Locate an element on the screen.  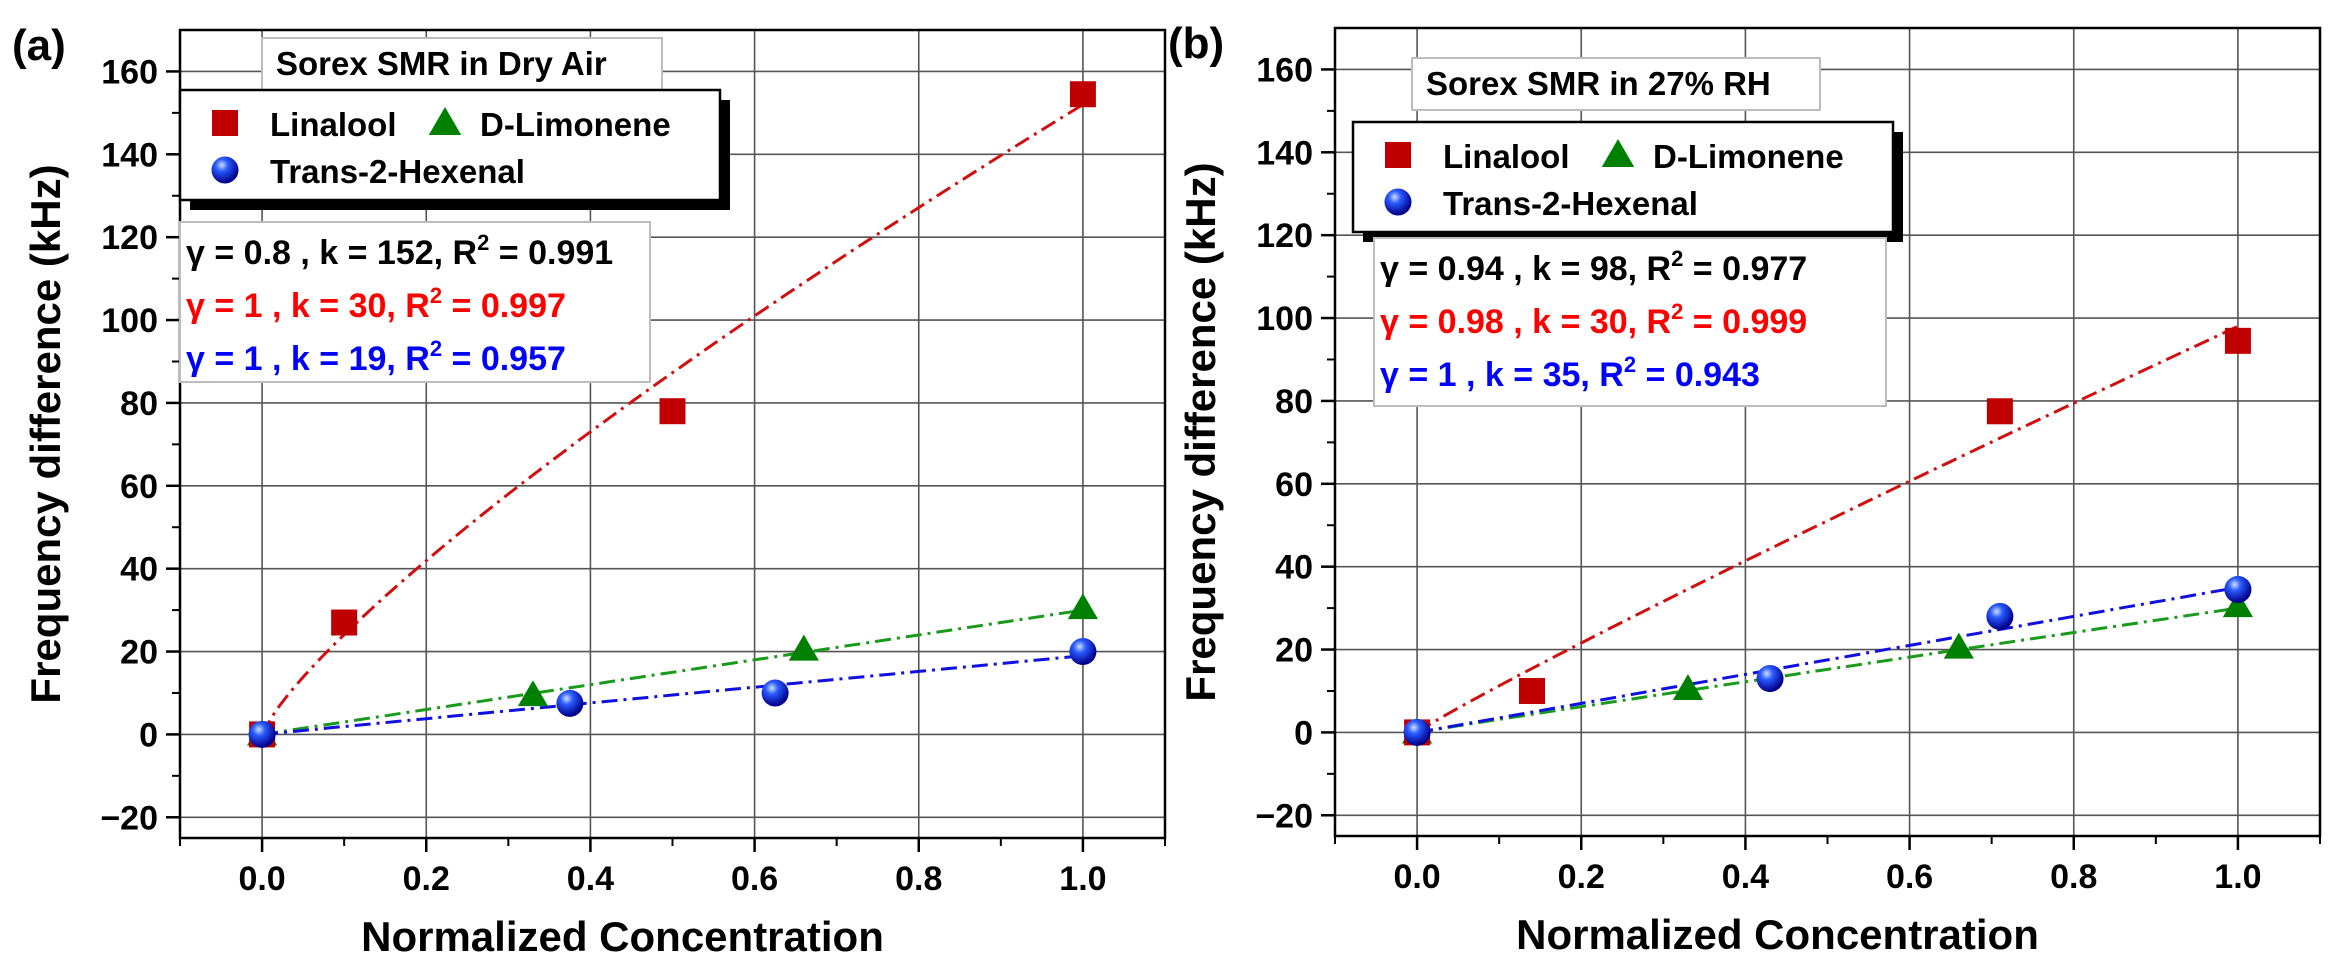
legend-marker-d-limonene is located at coordinates (1618, 153).